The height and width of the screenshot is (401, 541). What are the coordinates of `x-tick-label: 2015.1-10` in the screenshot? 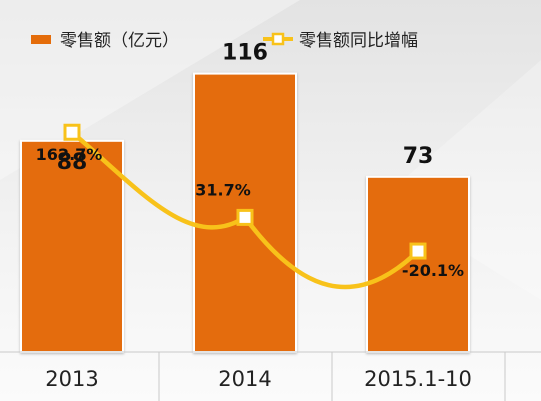 It's located at (418, 379).